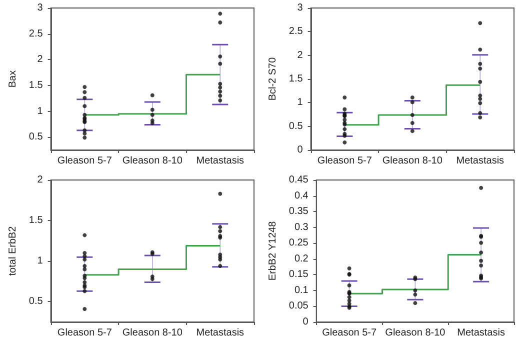 The height and width of the screenshot is (344, 520). I want to click on y-axis-title: Bcl-2 S70, so click(273, 78).